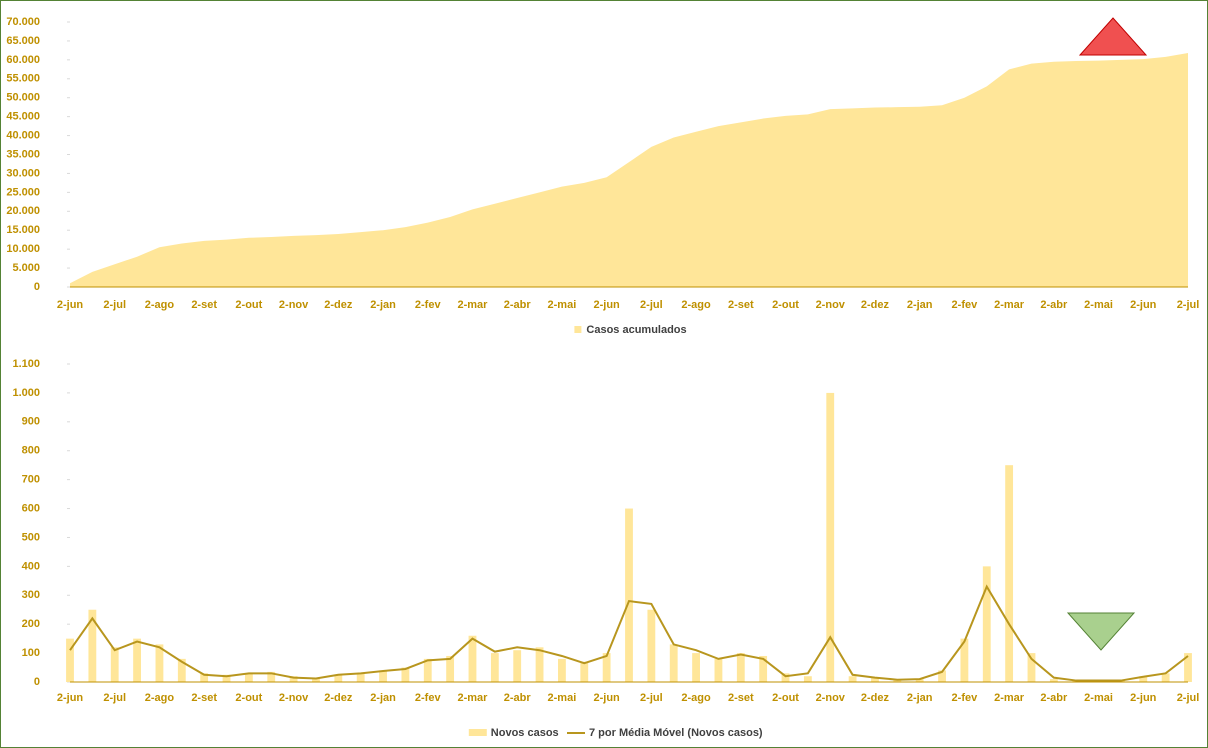  What do you see at coordinates (525, 733) in the screenshot?
I see `legend-label: Novos casos` at bounding box center [525, 733].